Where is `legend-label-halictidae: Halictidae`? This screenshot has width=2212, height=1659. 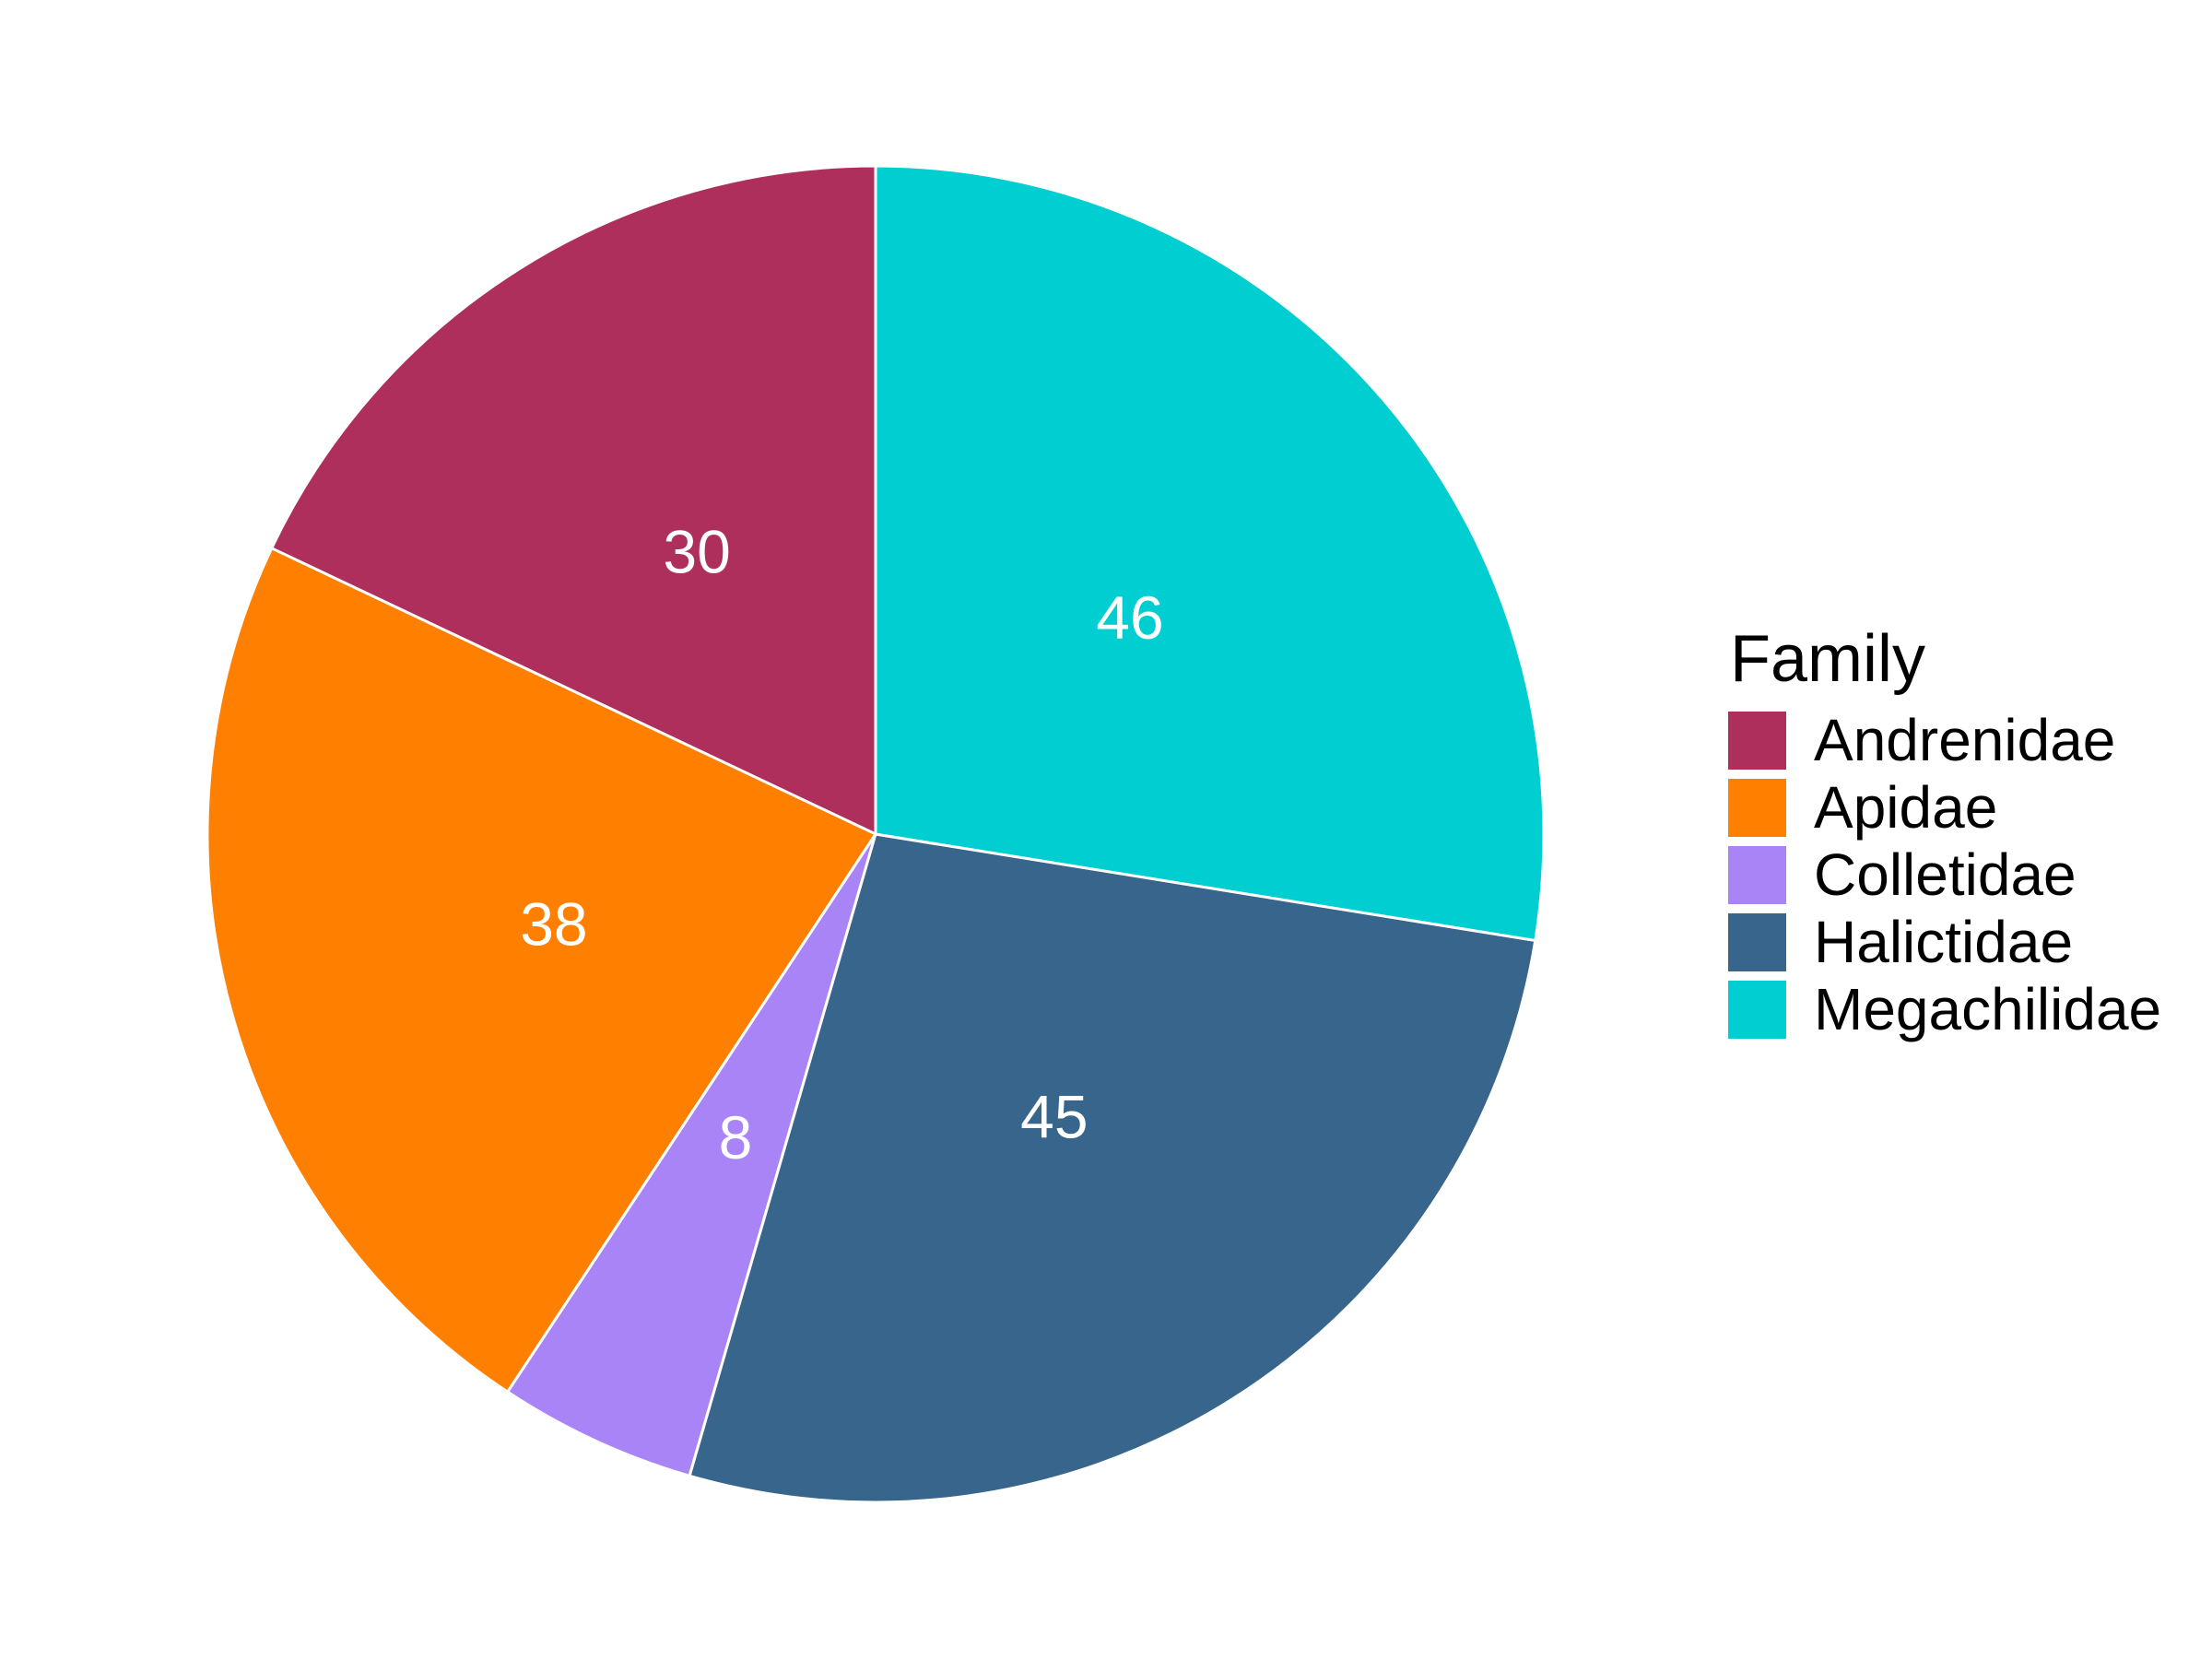 legend-label-halictidae: Halictidae is located at coordinates (1944, 942).